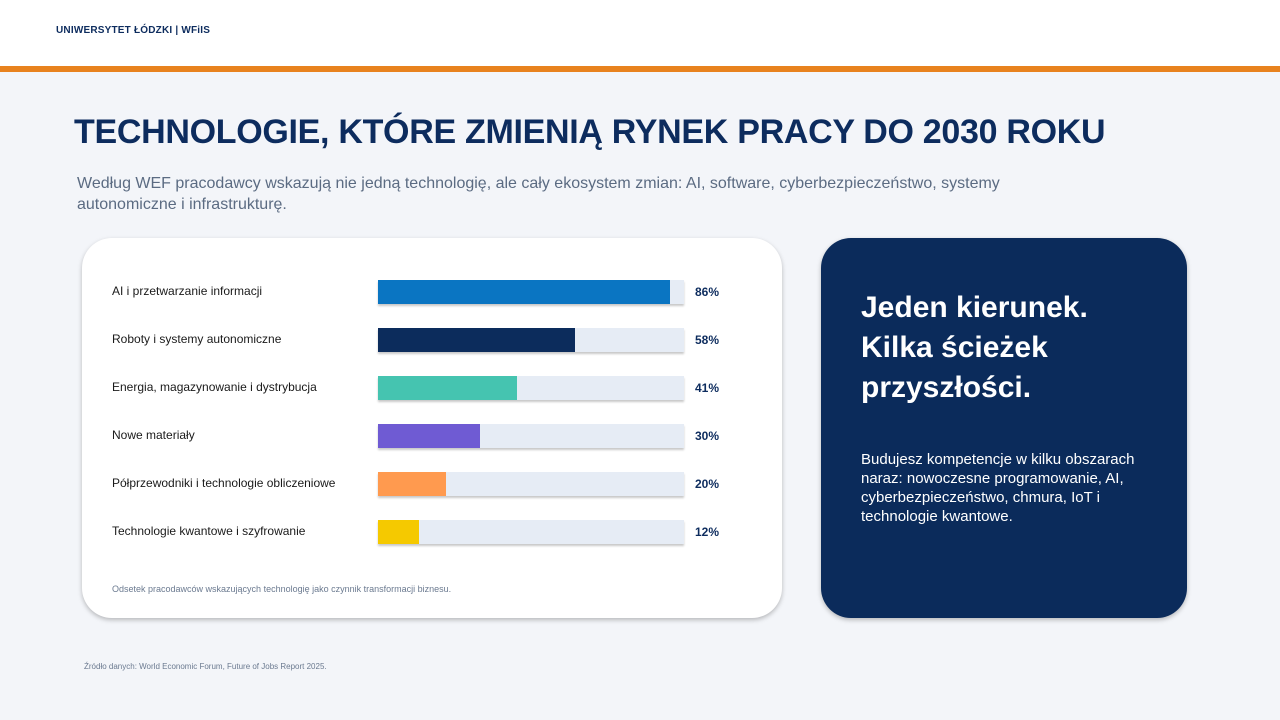 Image resolution: width=1280 pixels, height=720 pixels. What do you see at coordinates (214, 387) in the screenshot?
I see `bar-category-label: Energia, magazynowanie i dystrybucja` at bounding box center [214, 387].